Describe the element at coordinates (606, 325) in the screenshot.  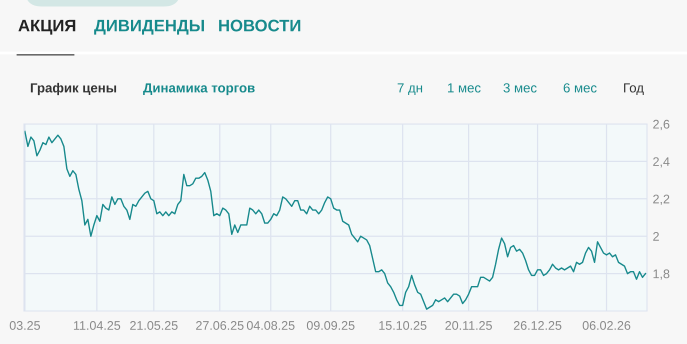
I see `x-tick-label: 06.02.26` at that location.